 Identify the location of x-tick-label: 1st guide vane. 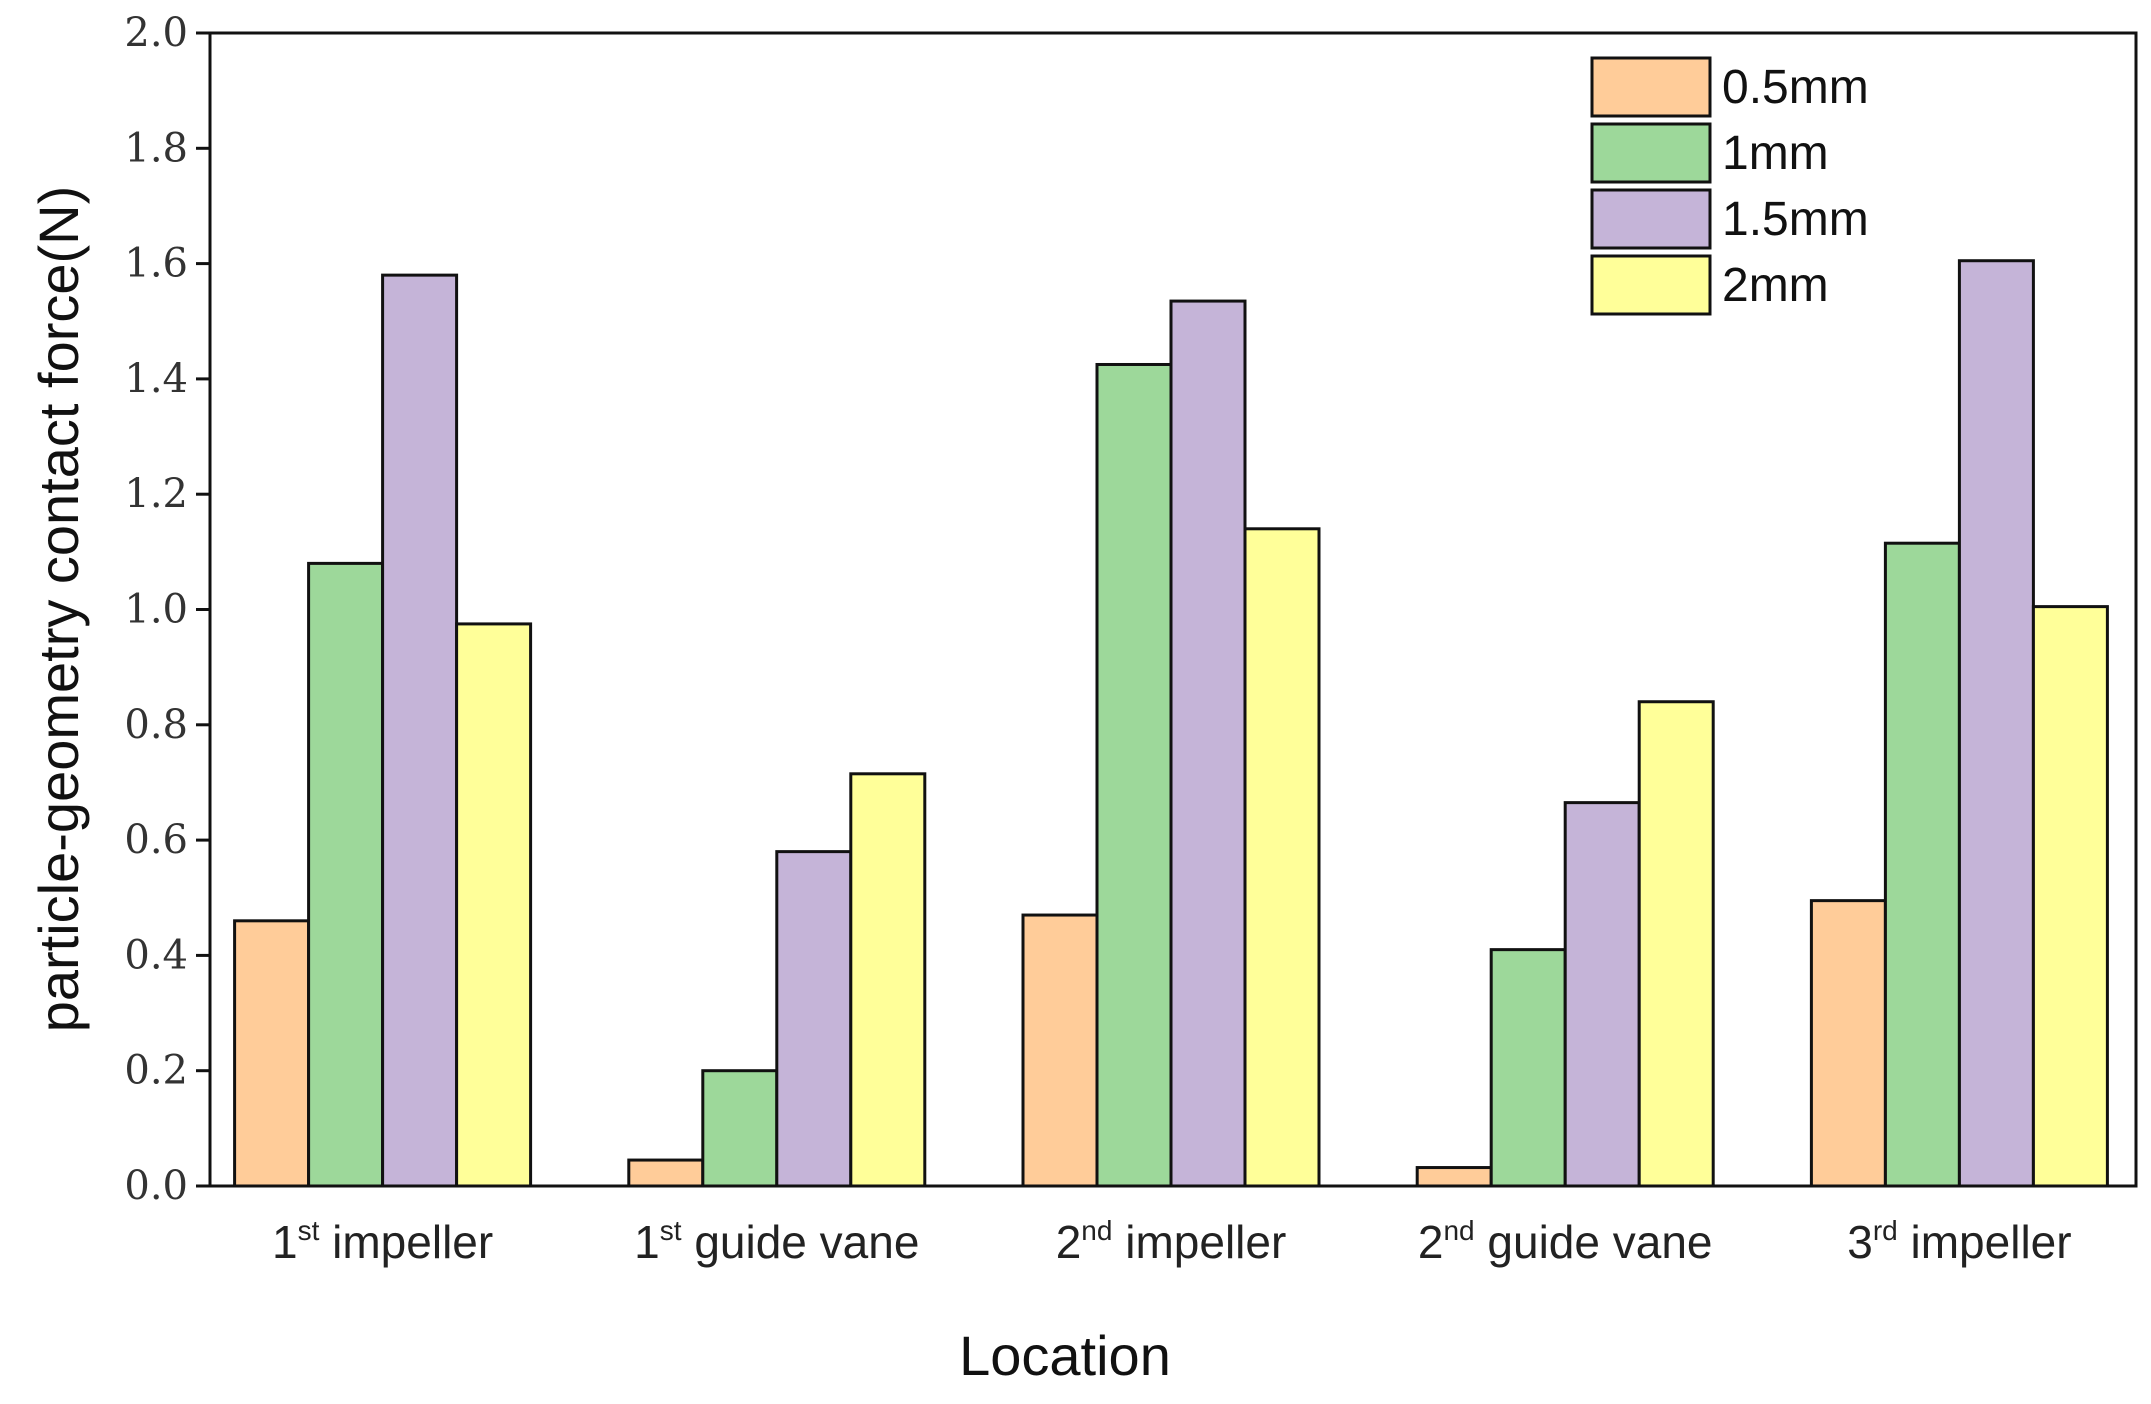
(776, 1241).